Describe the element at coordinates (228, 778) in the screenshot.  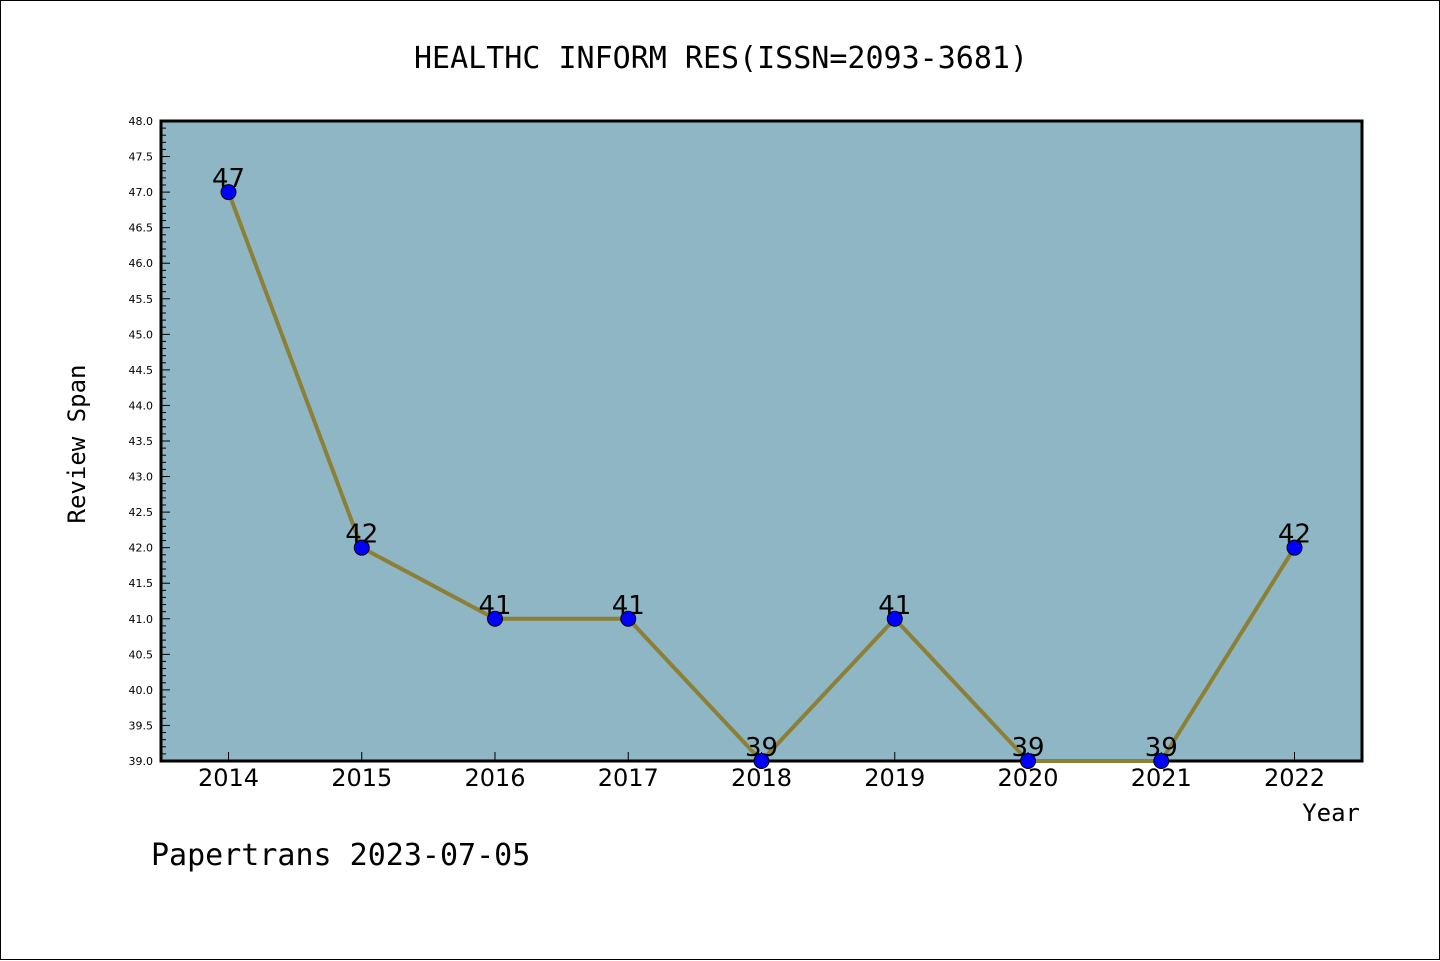
I see `x-tick-label: 2014` at that location.